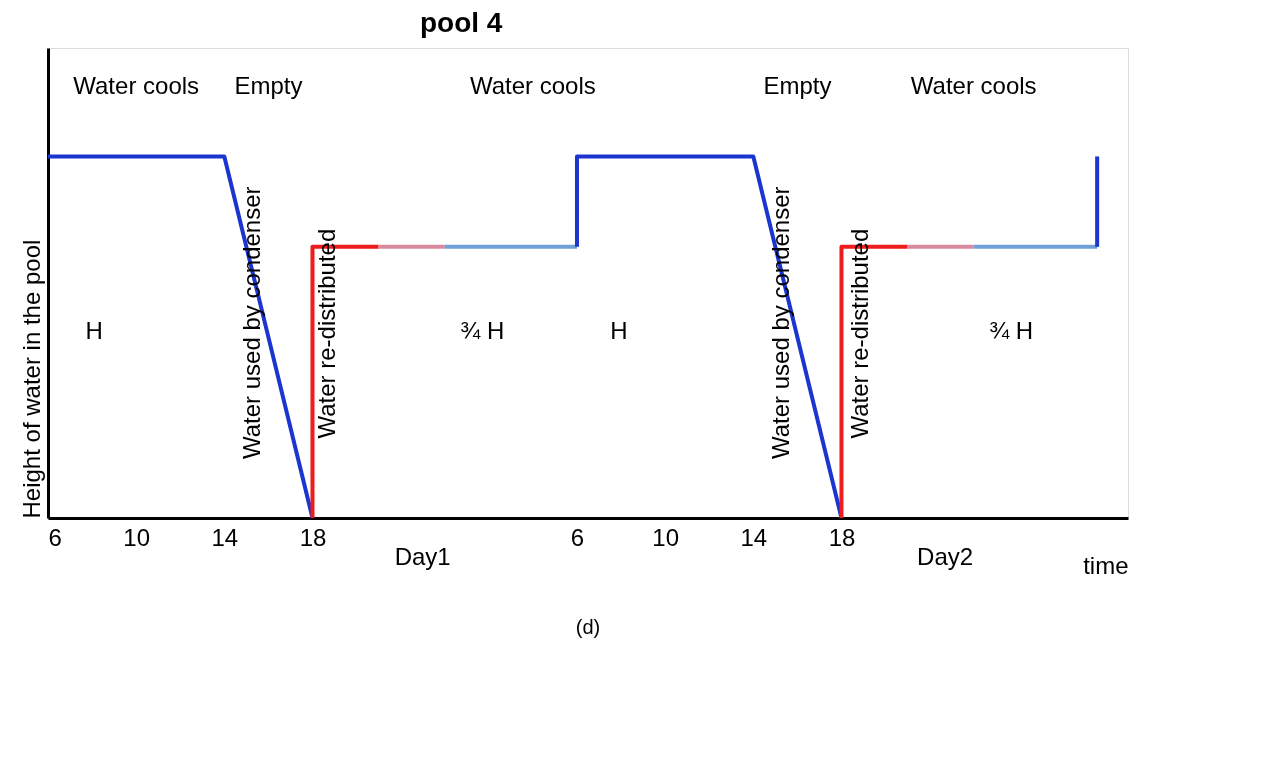 The width and height of the screenshot is (1267, 775). What do you see at coordinates (461, 22) in the screenshot?
I see `chart-title: pool 4` at bounding box center [461, 22].